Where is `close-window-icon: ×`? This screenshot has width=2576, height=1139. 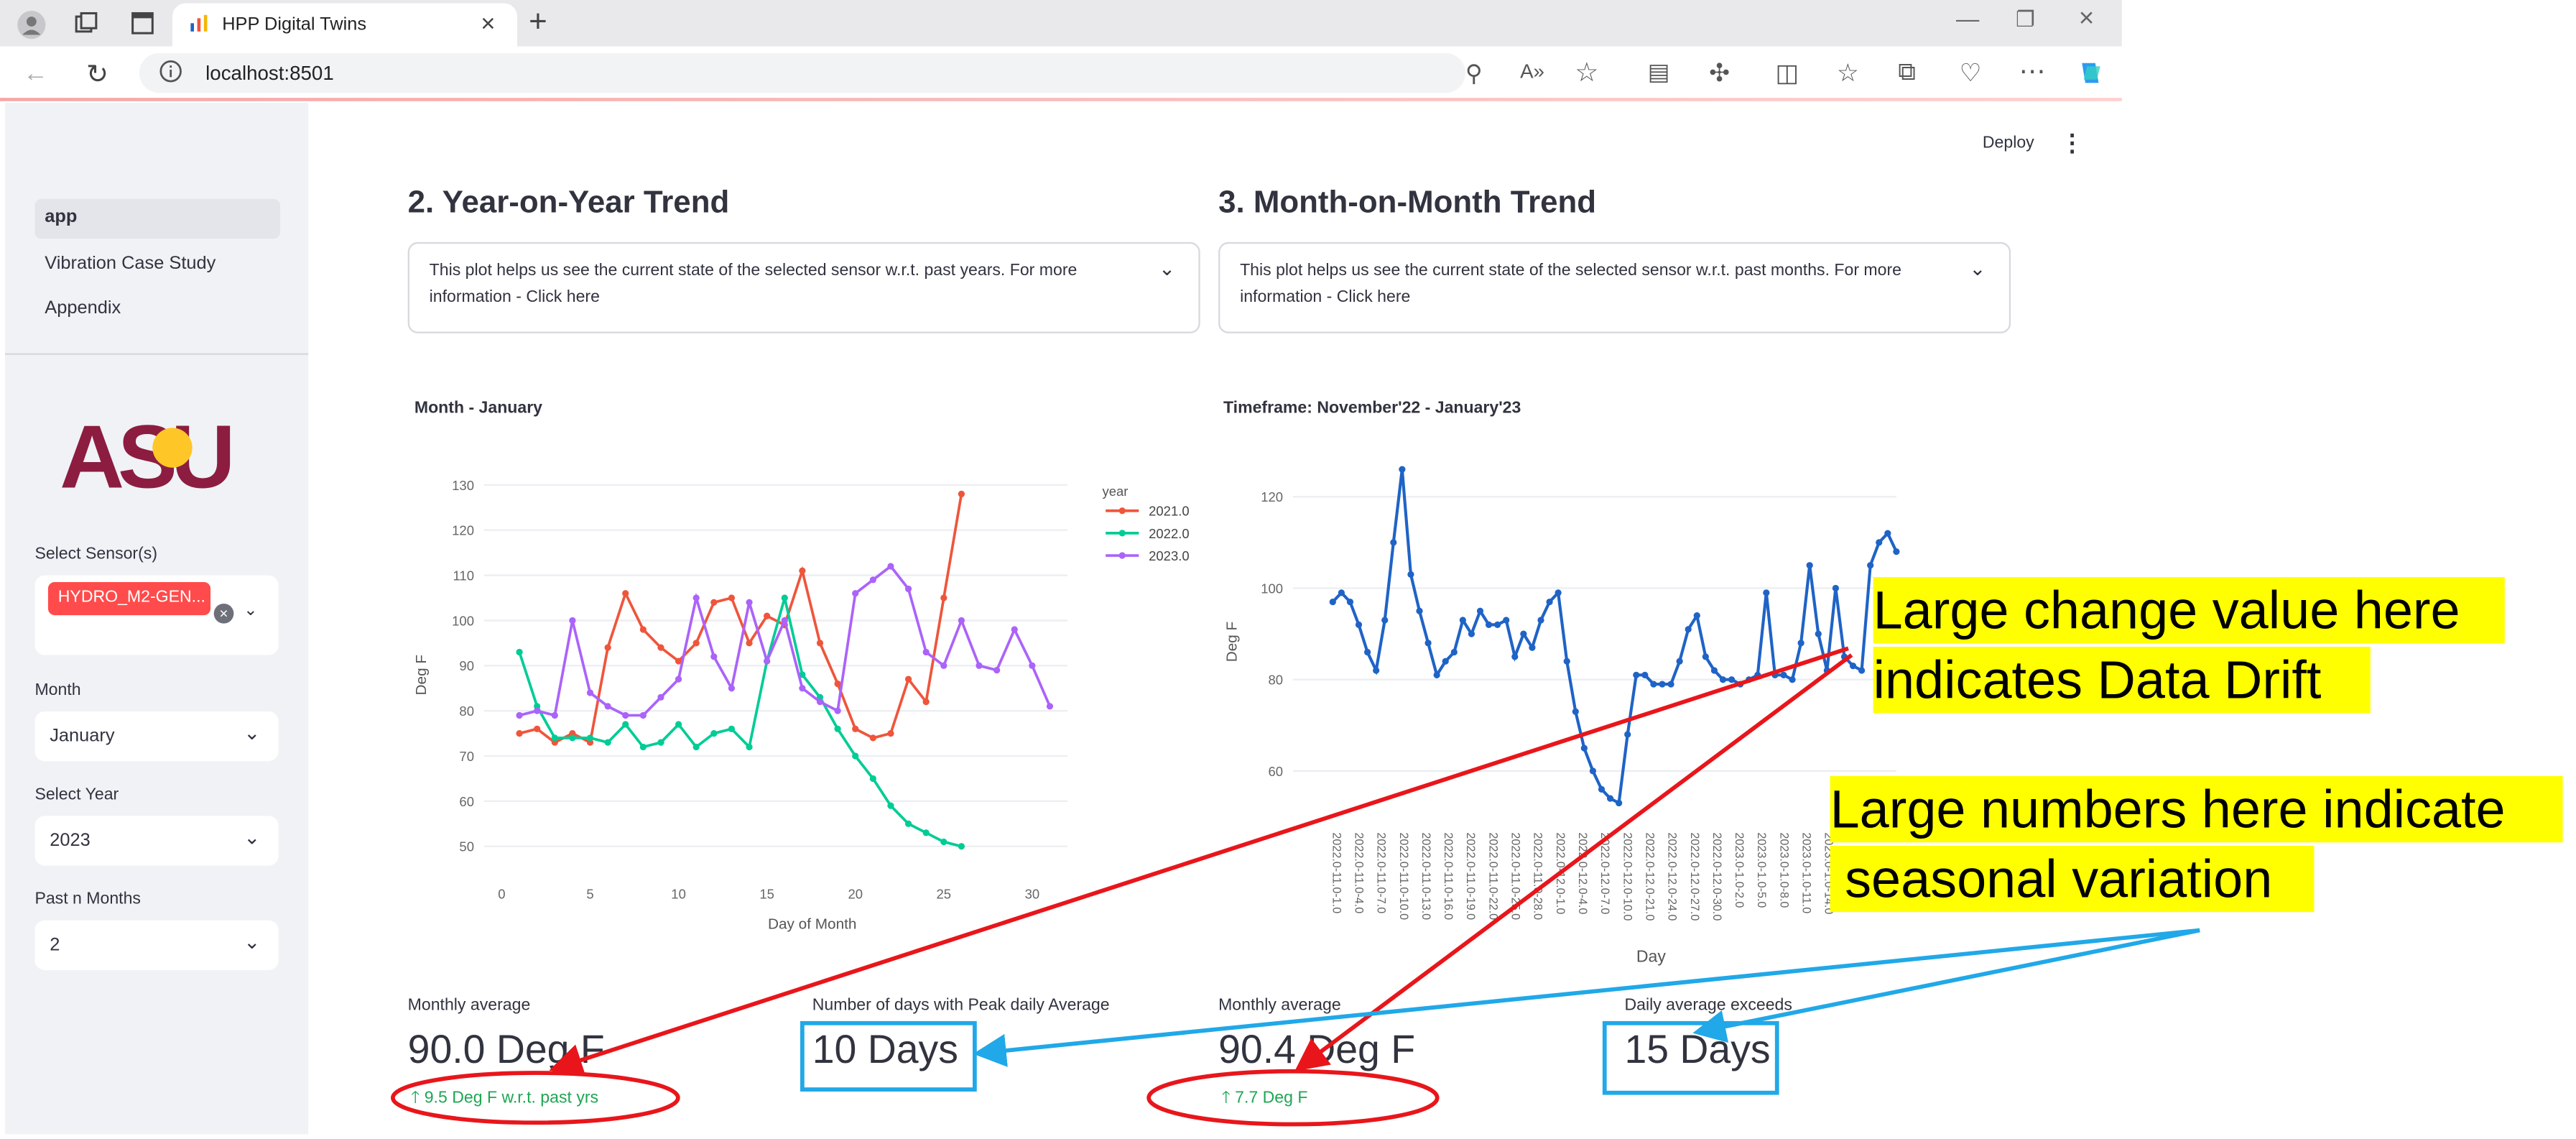 close-window-icon: × is located at coordinates (2086, 19).